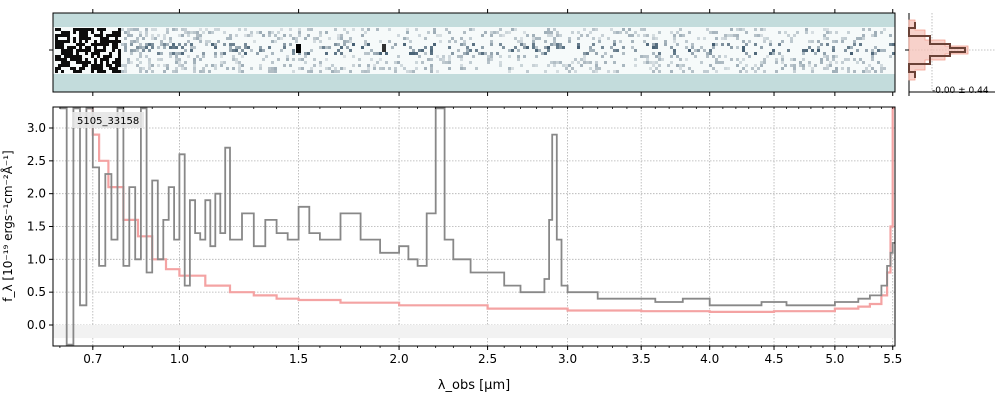 Image resolution: width=1000 pixels, height=400 pixels. I want to click on x-tick-label: 3.5, so click(641, 359).